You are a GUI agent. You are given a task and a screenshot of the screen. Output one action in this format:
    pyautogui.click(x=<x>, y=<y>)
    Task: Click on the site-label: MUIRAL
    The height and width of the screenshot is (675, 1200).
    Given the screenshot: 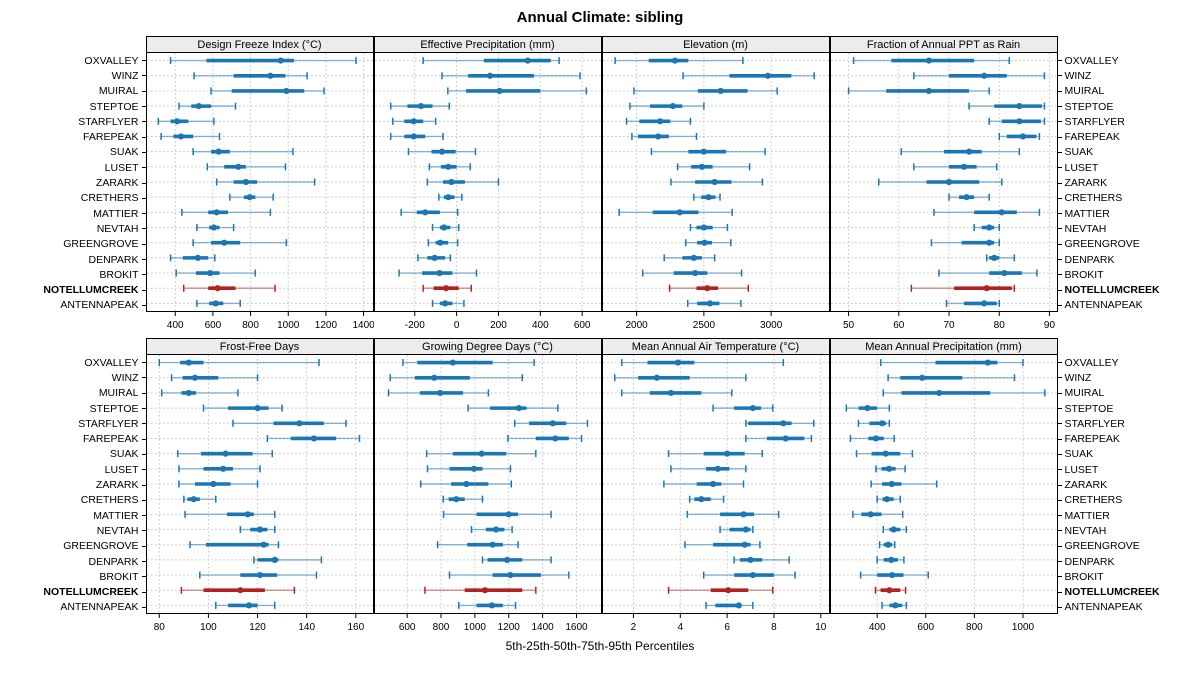 What is the action you would take?
    pyautogui.click(x=73, y=91)
    